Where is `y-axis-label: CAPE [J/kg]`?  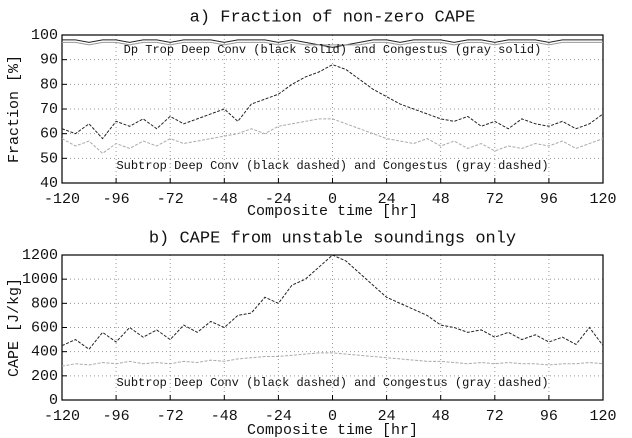
y-axis-label: CAPE [J/kg] is located at coordinates (14, 327).